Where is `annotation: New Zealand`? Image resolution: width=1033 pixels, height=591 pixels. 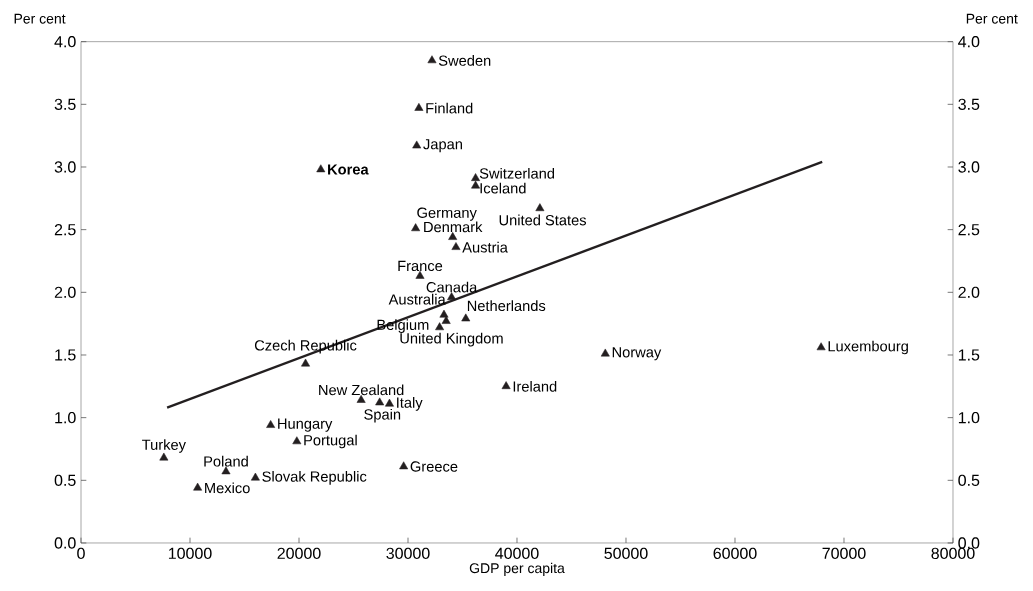
annotation: New Zealand is located at coordinates (361, 390).